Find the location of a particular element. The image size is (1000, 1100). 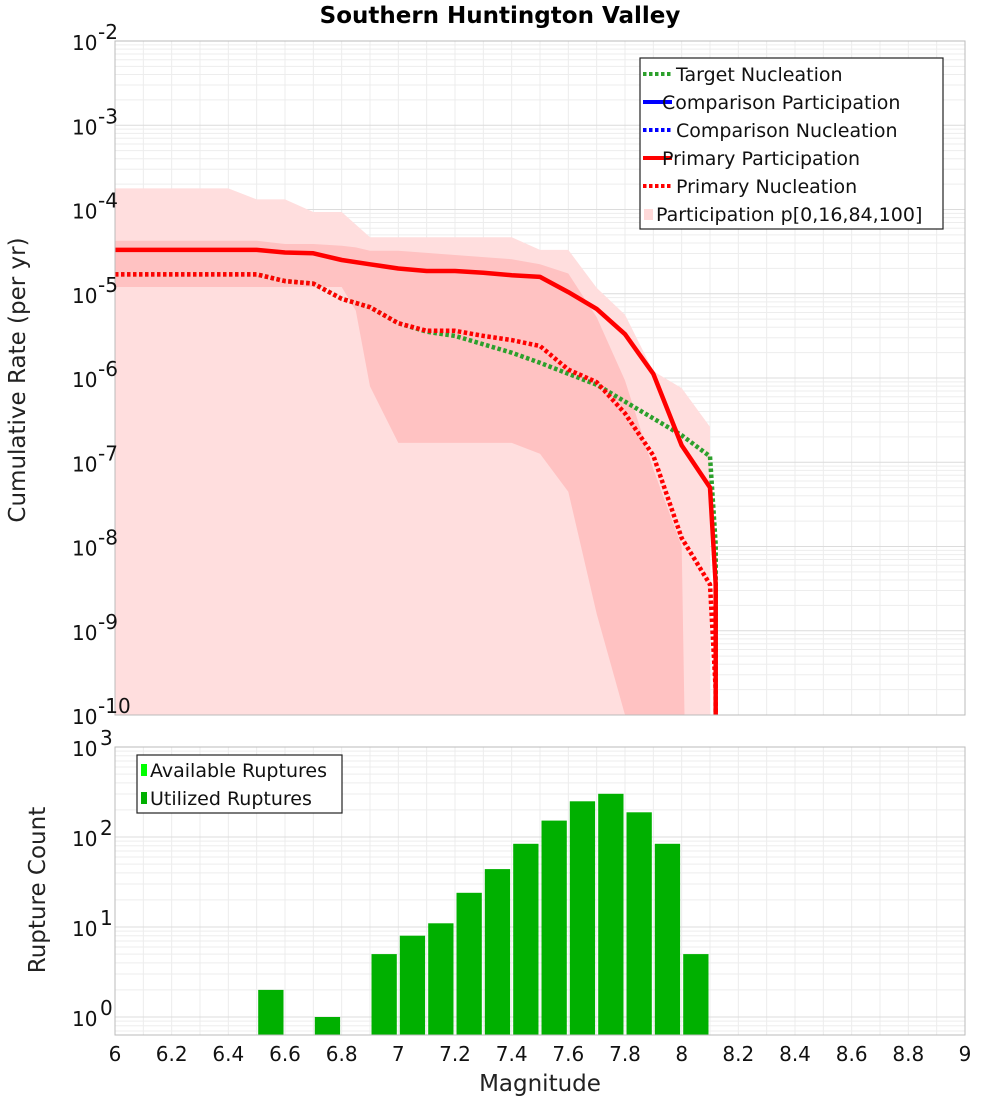

y-tick-exponent: -6 is located at coordinates (108, 369).